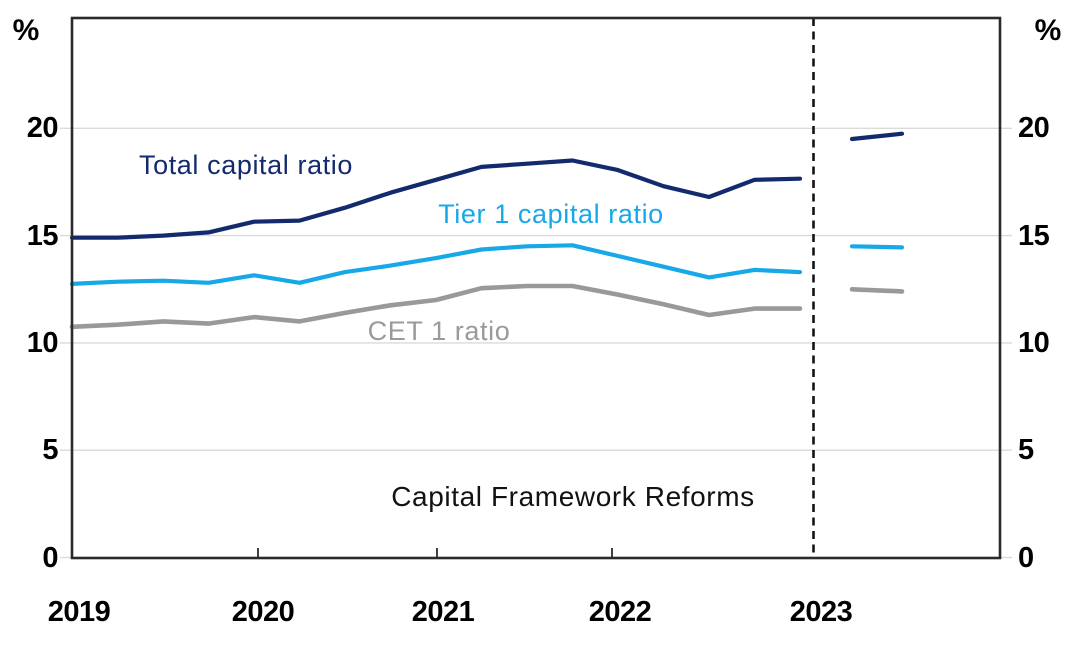 The image size is (1084, 645). Describe the element at coordinates (443, 612) in the screenshot. I see `x-tick-2021: 2021` at that location.